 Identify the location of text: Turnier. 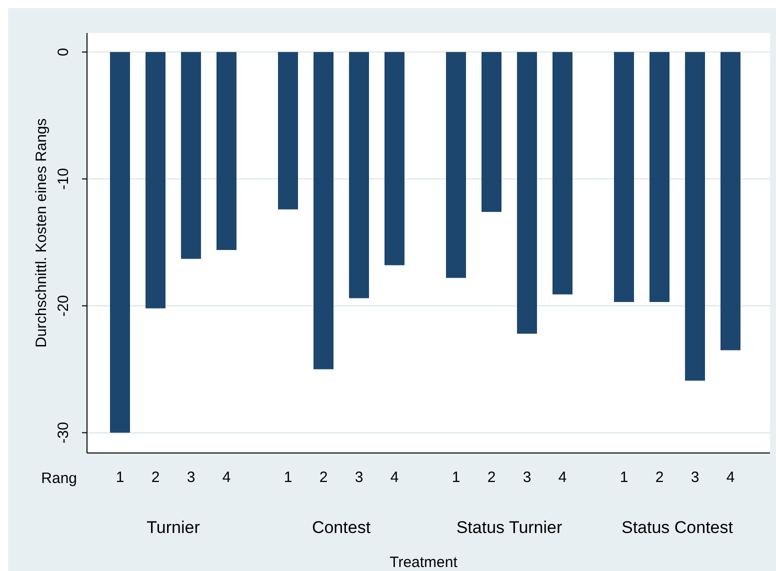
(173, 527).